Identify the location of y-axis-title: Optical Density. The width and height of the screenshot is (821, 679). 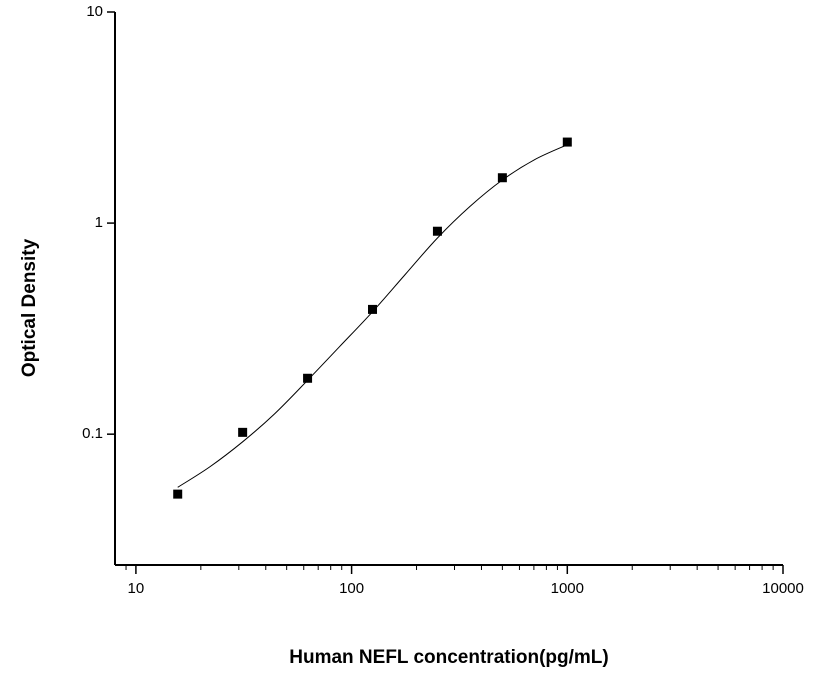
(29, 307).